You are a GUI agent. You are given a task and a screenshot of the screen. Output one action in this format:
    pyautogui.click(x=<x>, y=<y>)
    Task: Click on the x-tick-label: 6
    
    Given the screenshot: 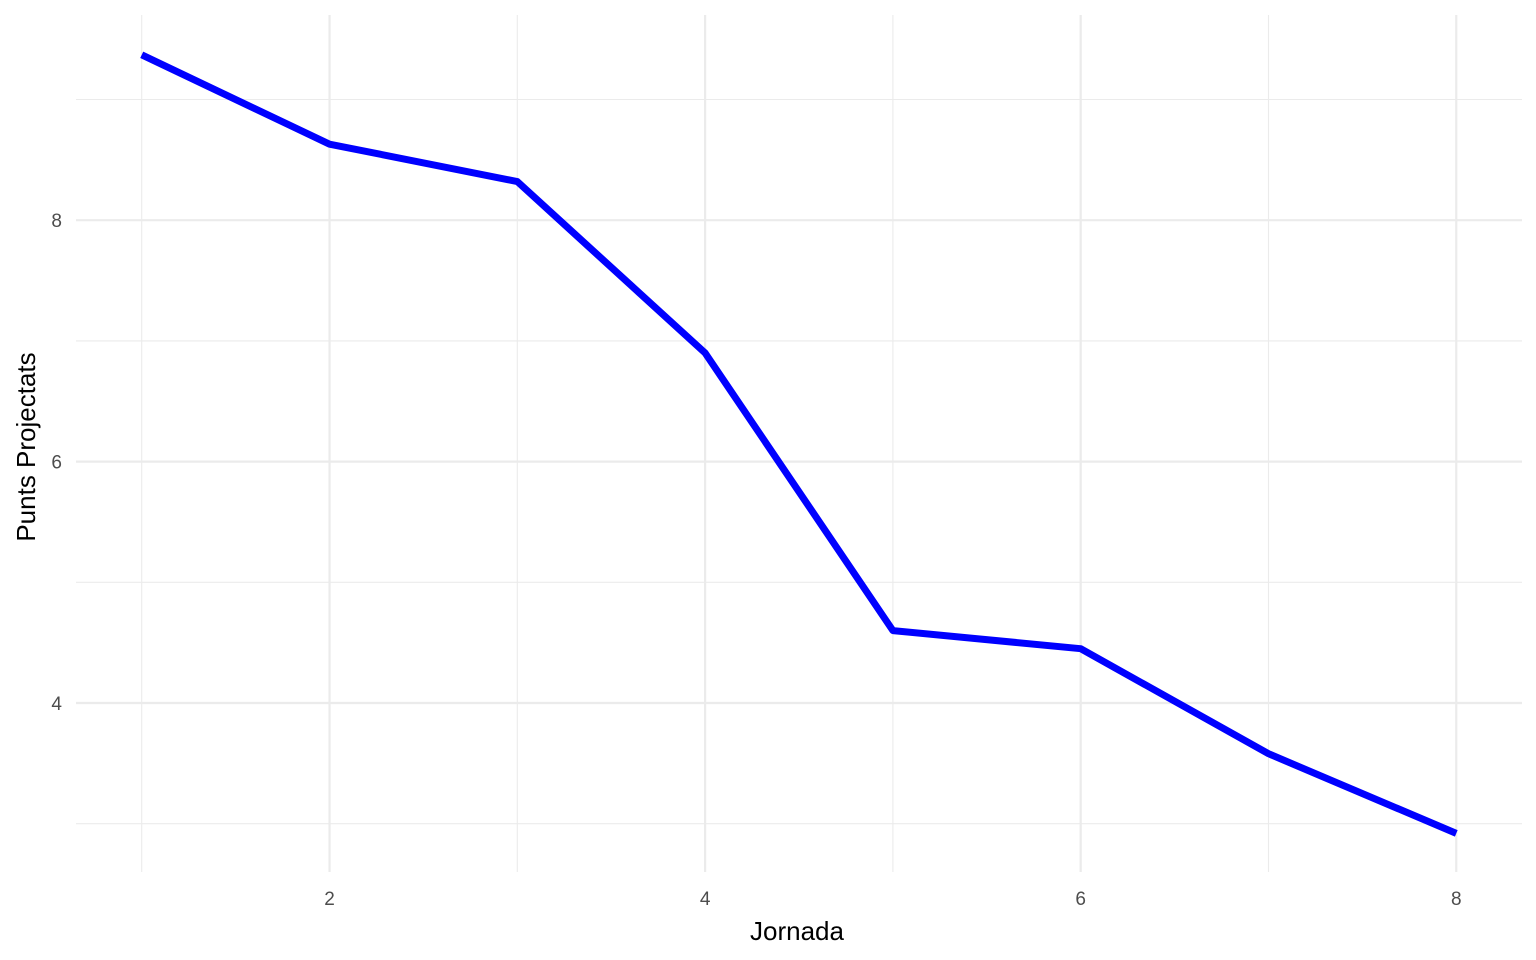 What is the action you would take?
    pyautogui.click(x=1080, y=899)
    